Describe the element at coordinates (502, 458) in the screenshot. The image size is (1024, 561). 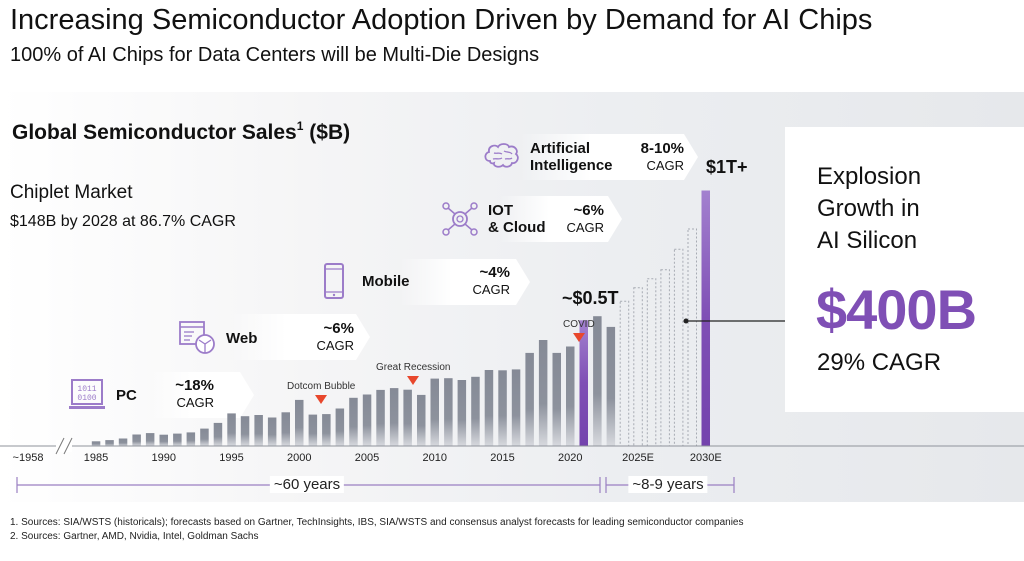
I see `x-tick-2015: 2015` at that location.